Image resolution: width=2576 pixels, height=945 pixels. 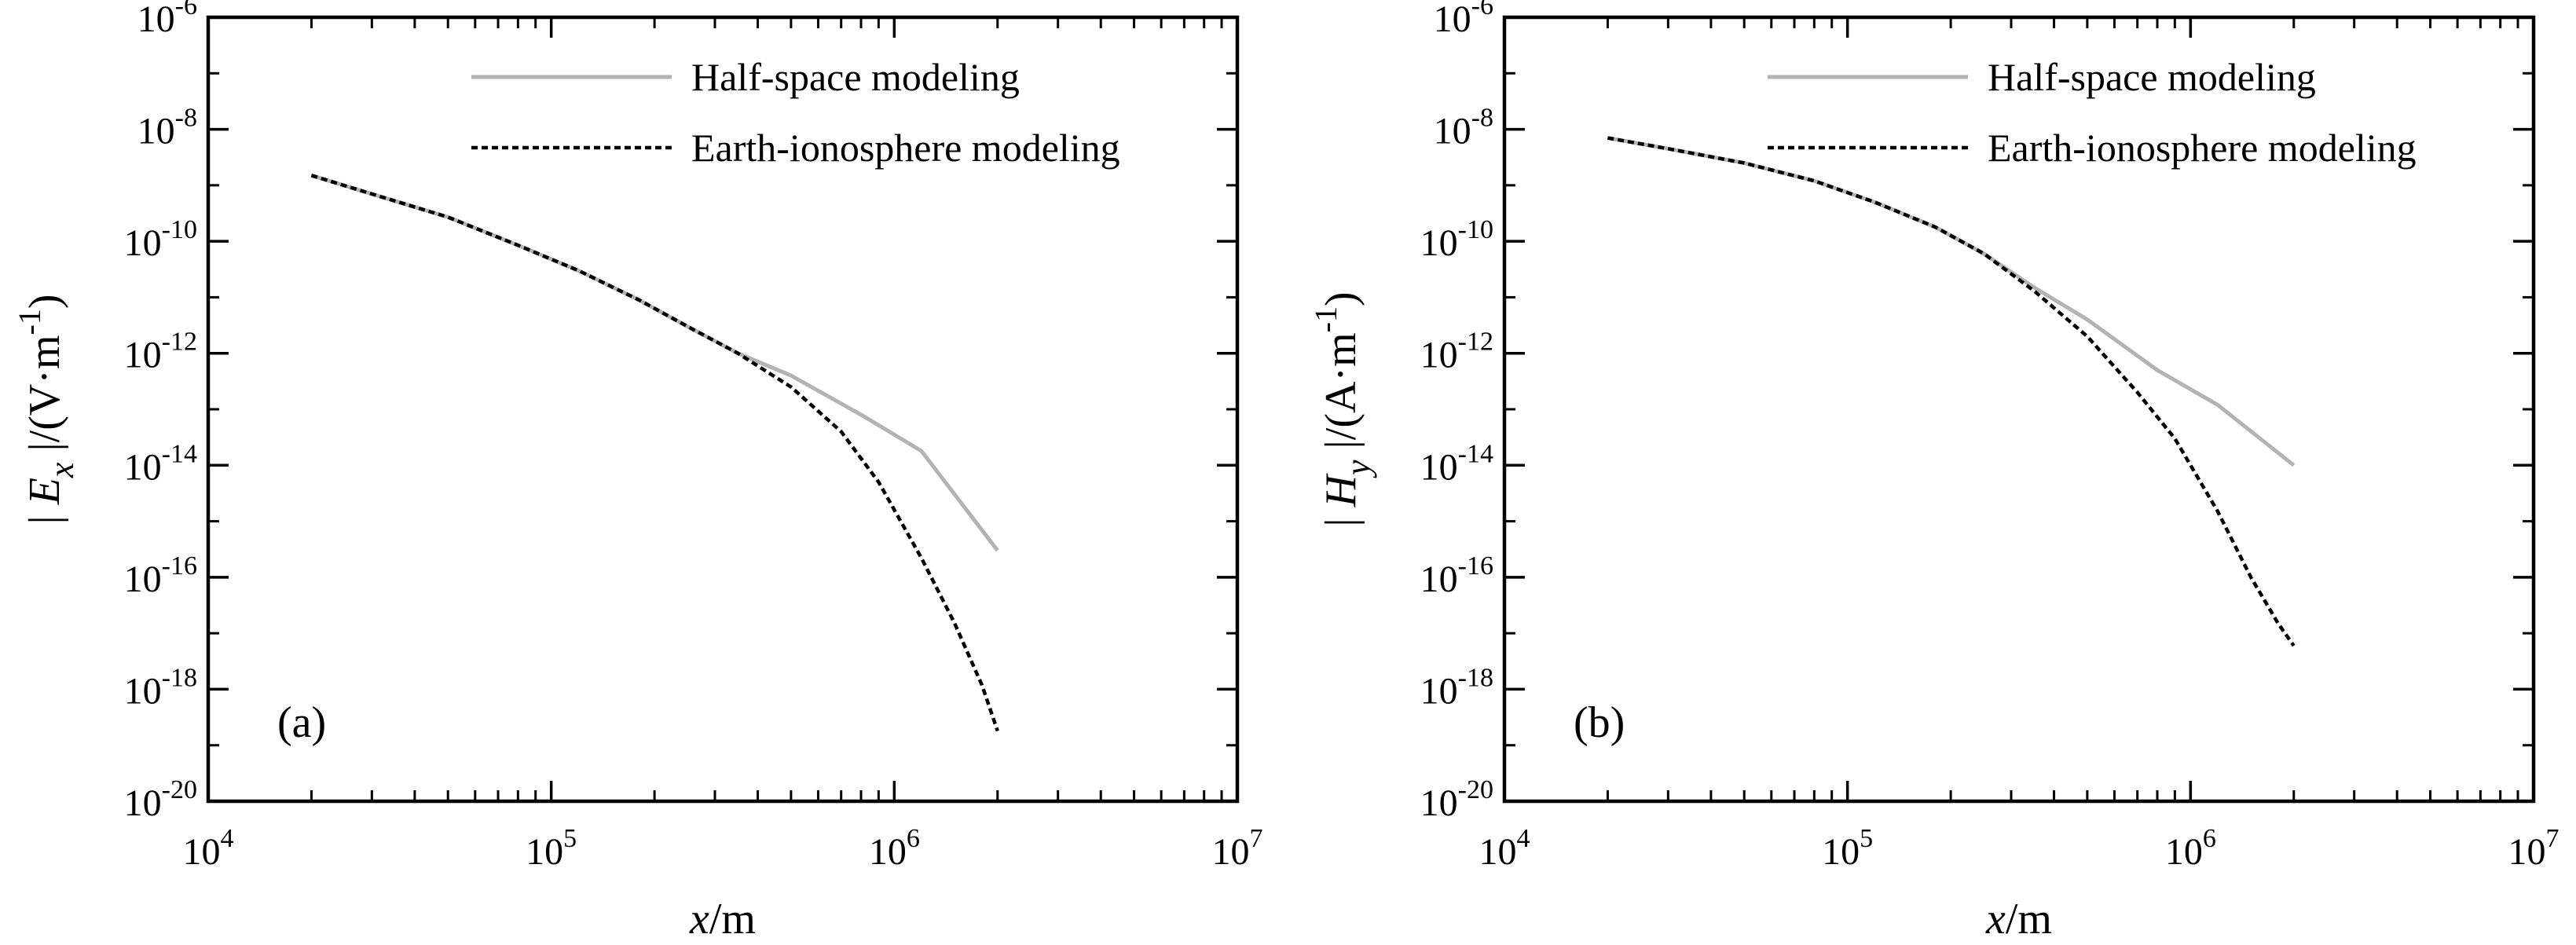 I want to click on y-tick-exponent: -8, so click(x=186, y=118).